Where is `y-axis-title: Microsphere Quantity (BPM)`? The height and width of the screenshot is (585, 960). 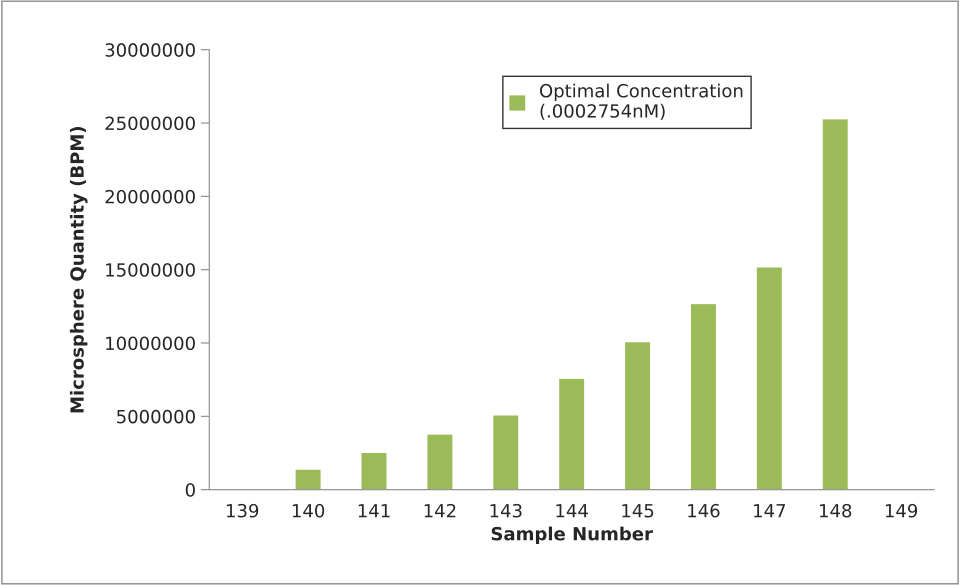
y-axis-title: Microsphere Quantity (BPM) is located at coordinates (79, 269).